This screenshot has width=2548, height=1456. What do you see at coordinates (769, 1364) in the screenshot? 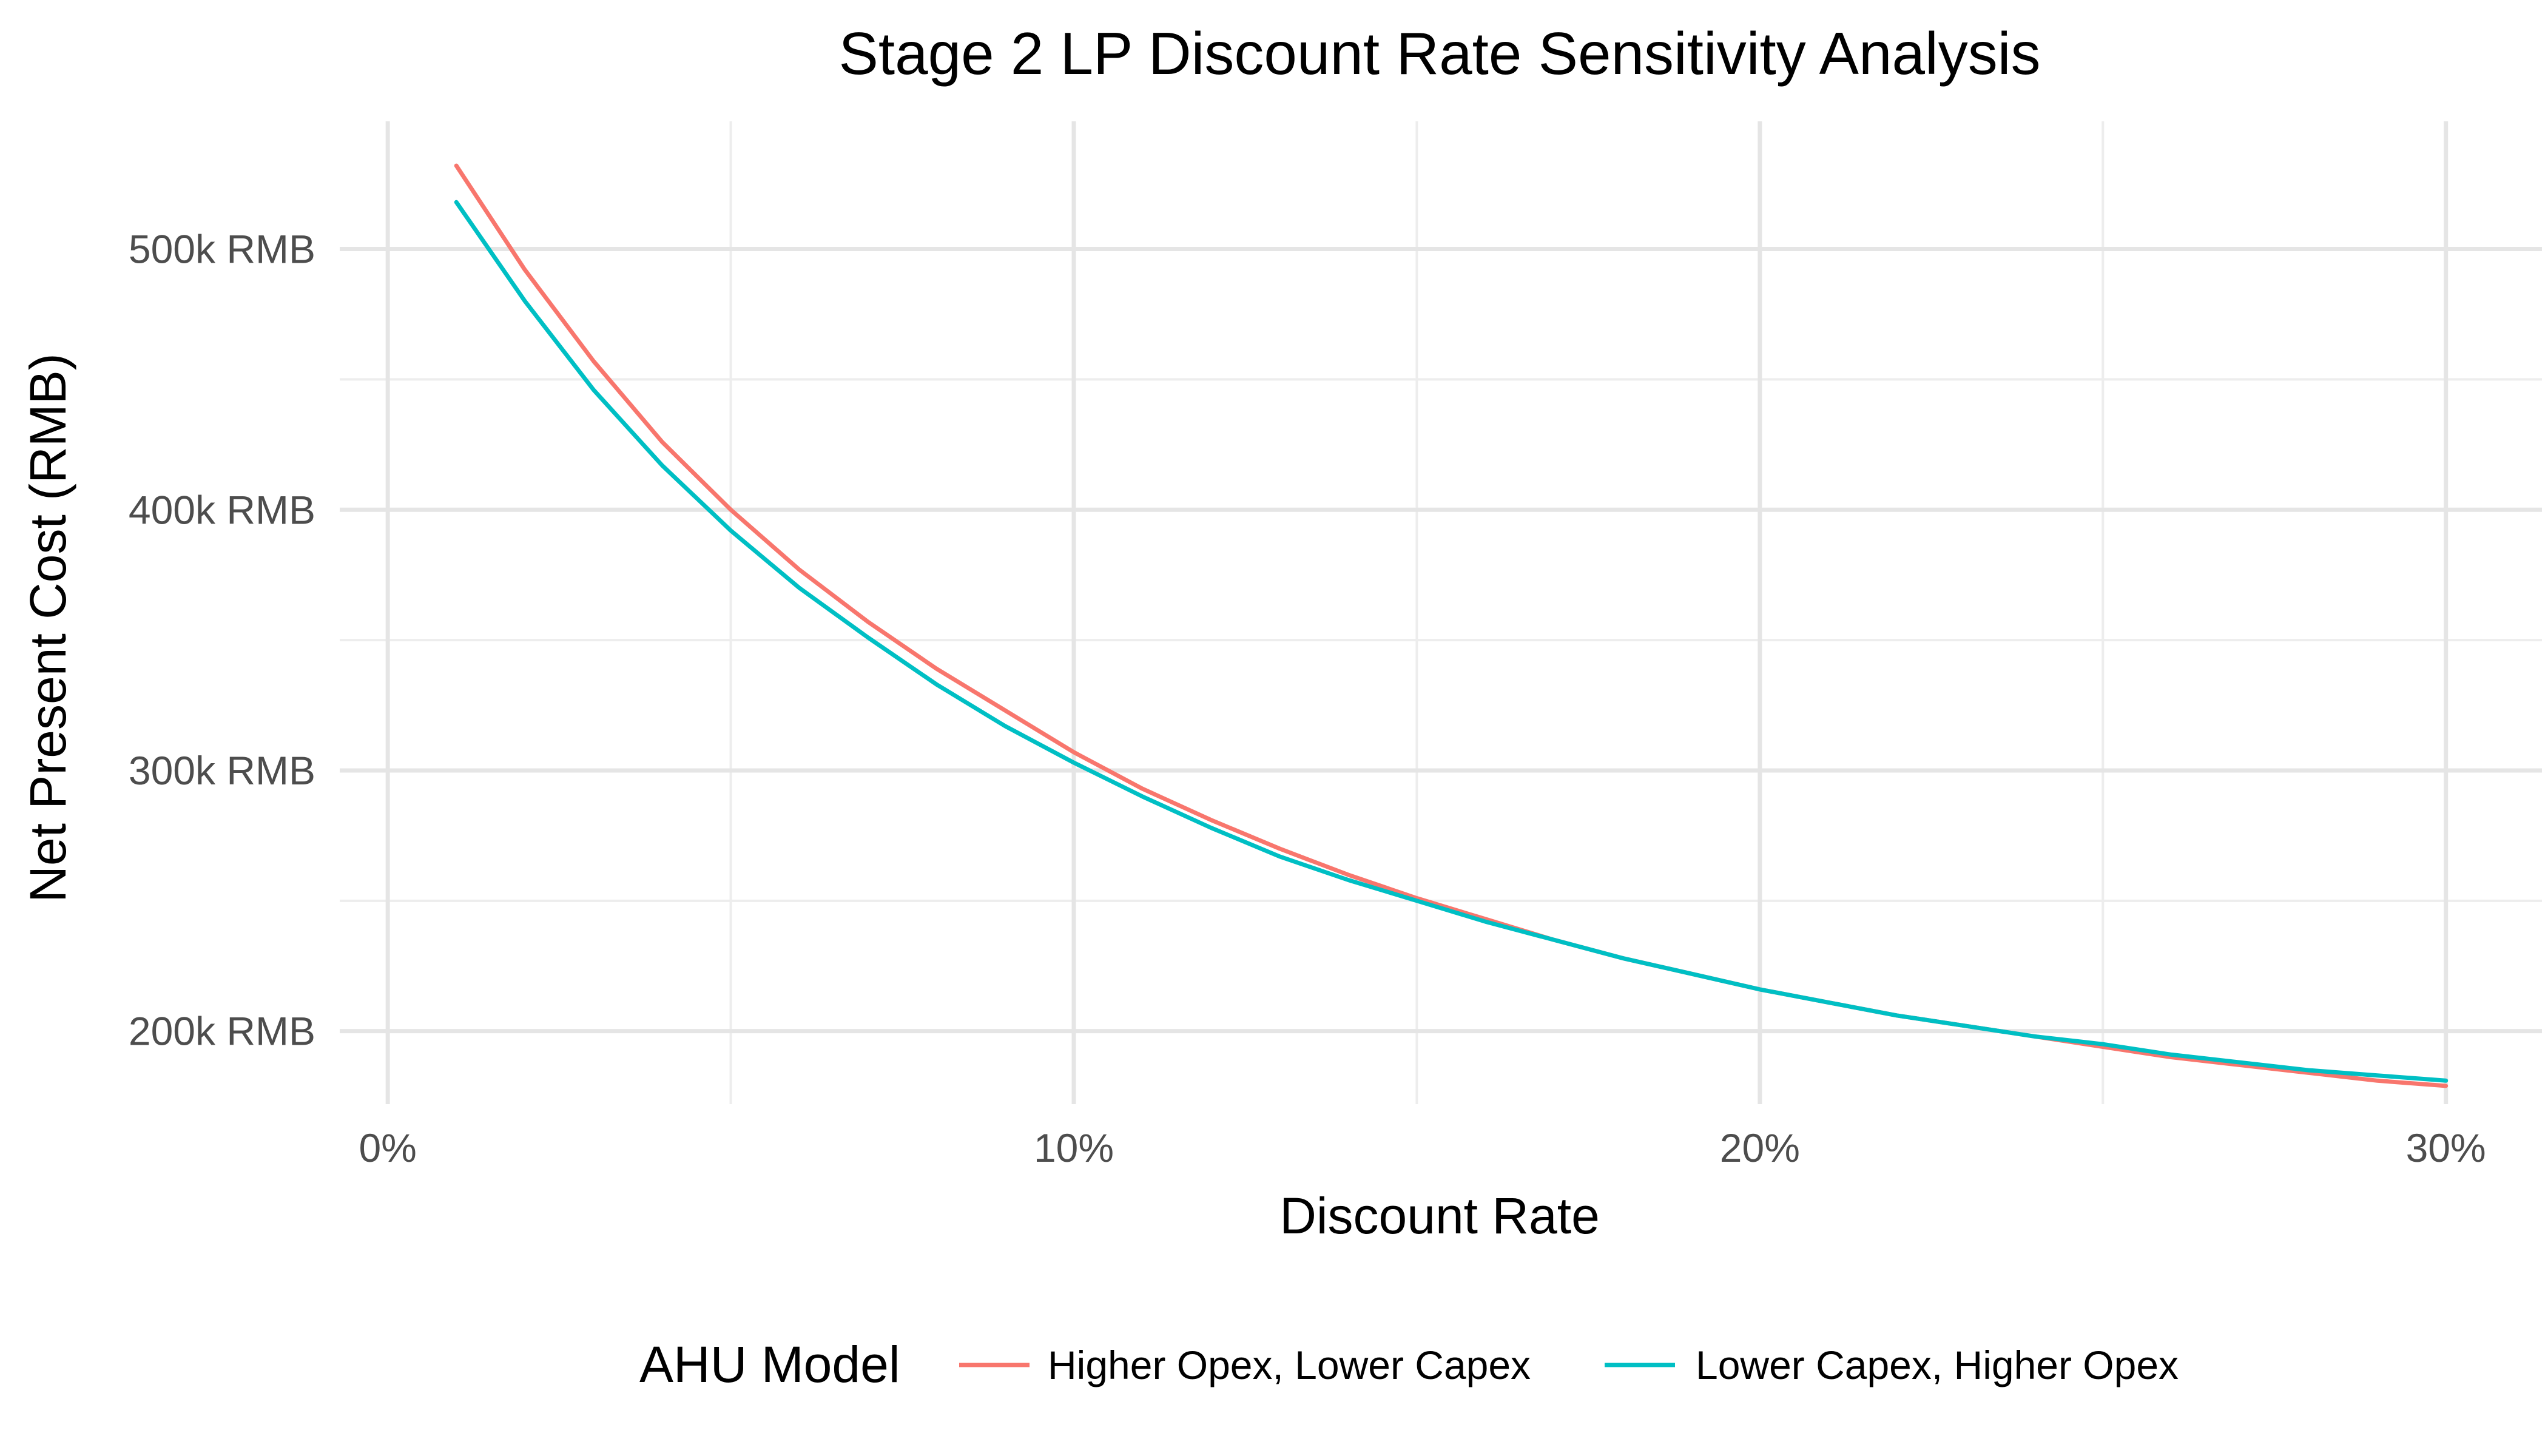
I see `legend-title: AHU Model` at bounding box center [769, 1364].